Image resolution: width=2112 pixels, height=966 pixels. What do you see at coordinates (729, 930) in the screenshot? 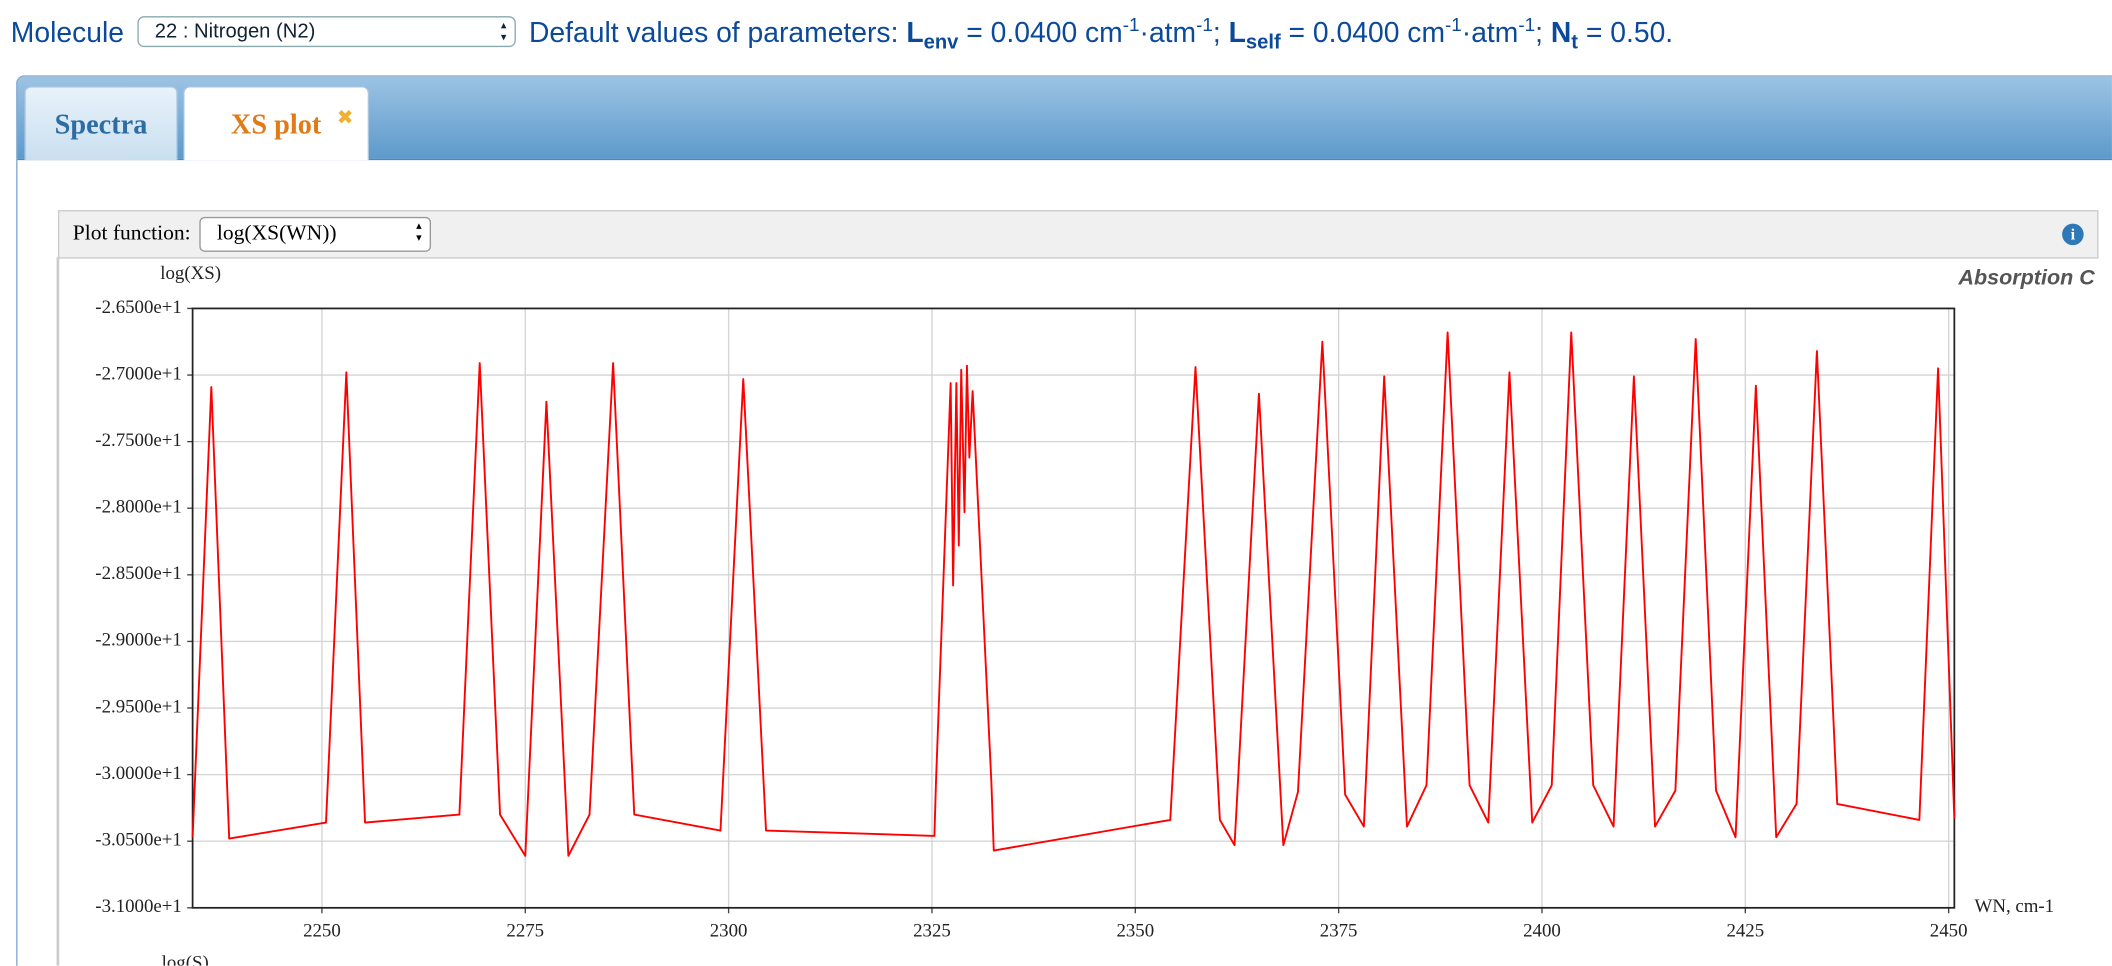
I see `x-tick-label: 2300` at bounding box center [729, 930].